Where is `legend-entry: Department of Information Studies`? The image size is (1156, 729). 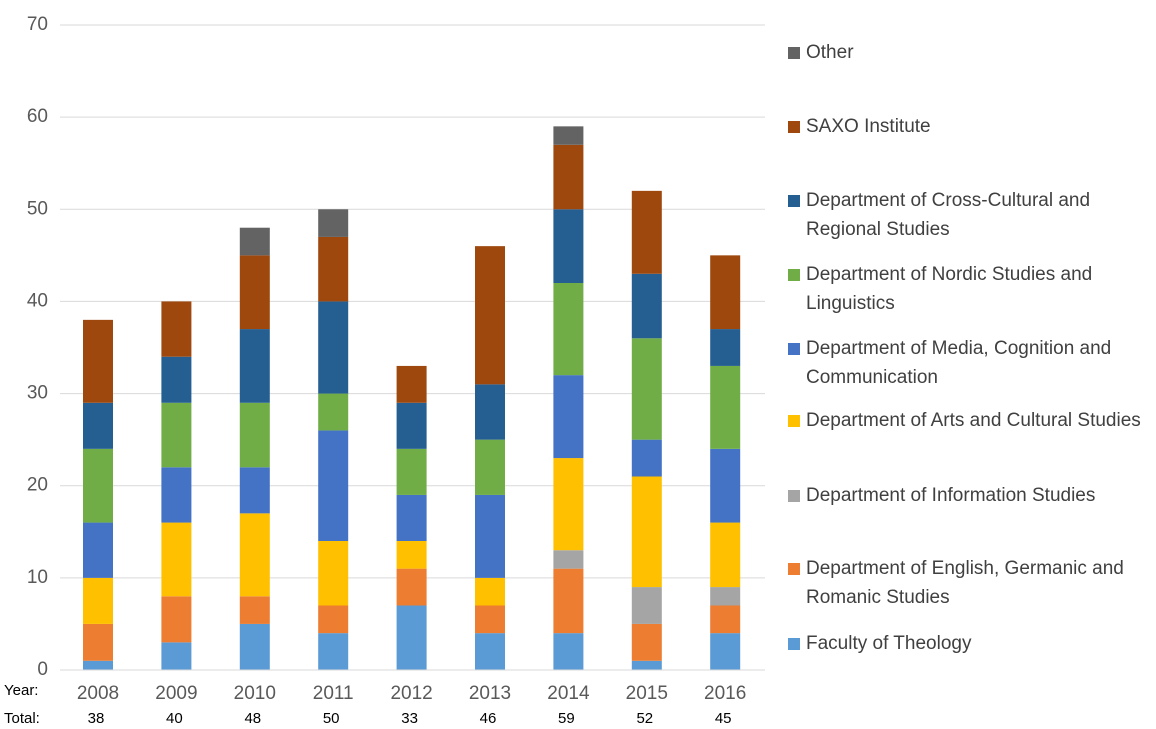 legend-entry: Department of Information Studies is located at coordinates (972, 495).